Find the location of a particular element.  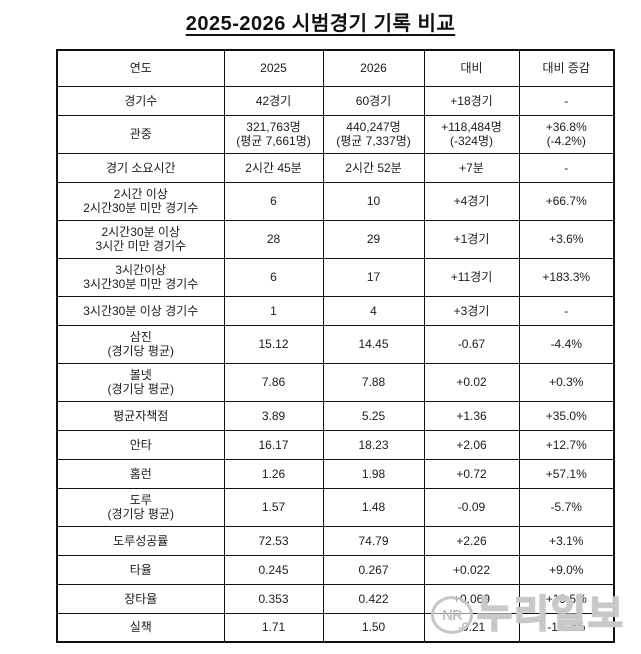

value-cell: +36.8% (-4.2%) is located at coordinates (566, 134).